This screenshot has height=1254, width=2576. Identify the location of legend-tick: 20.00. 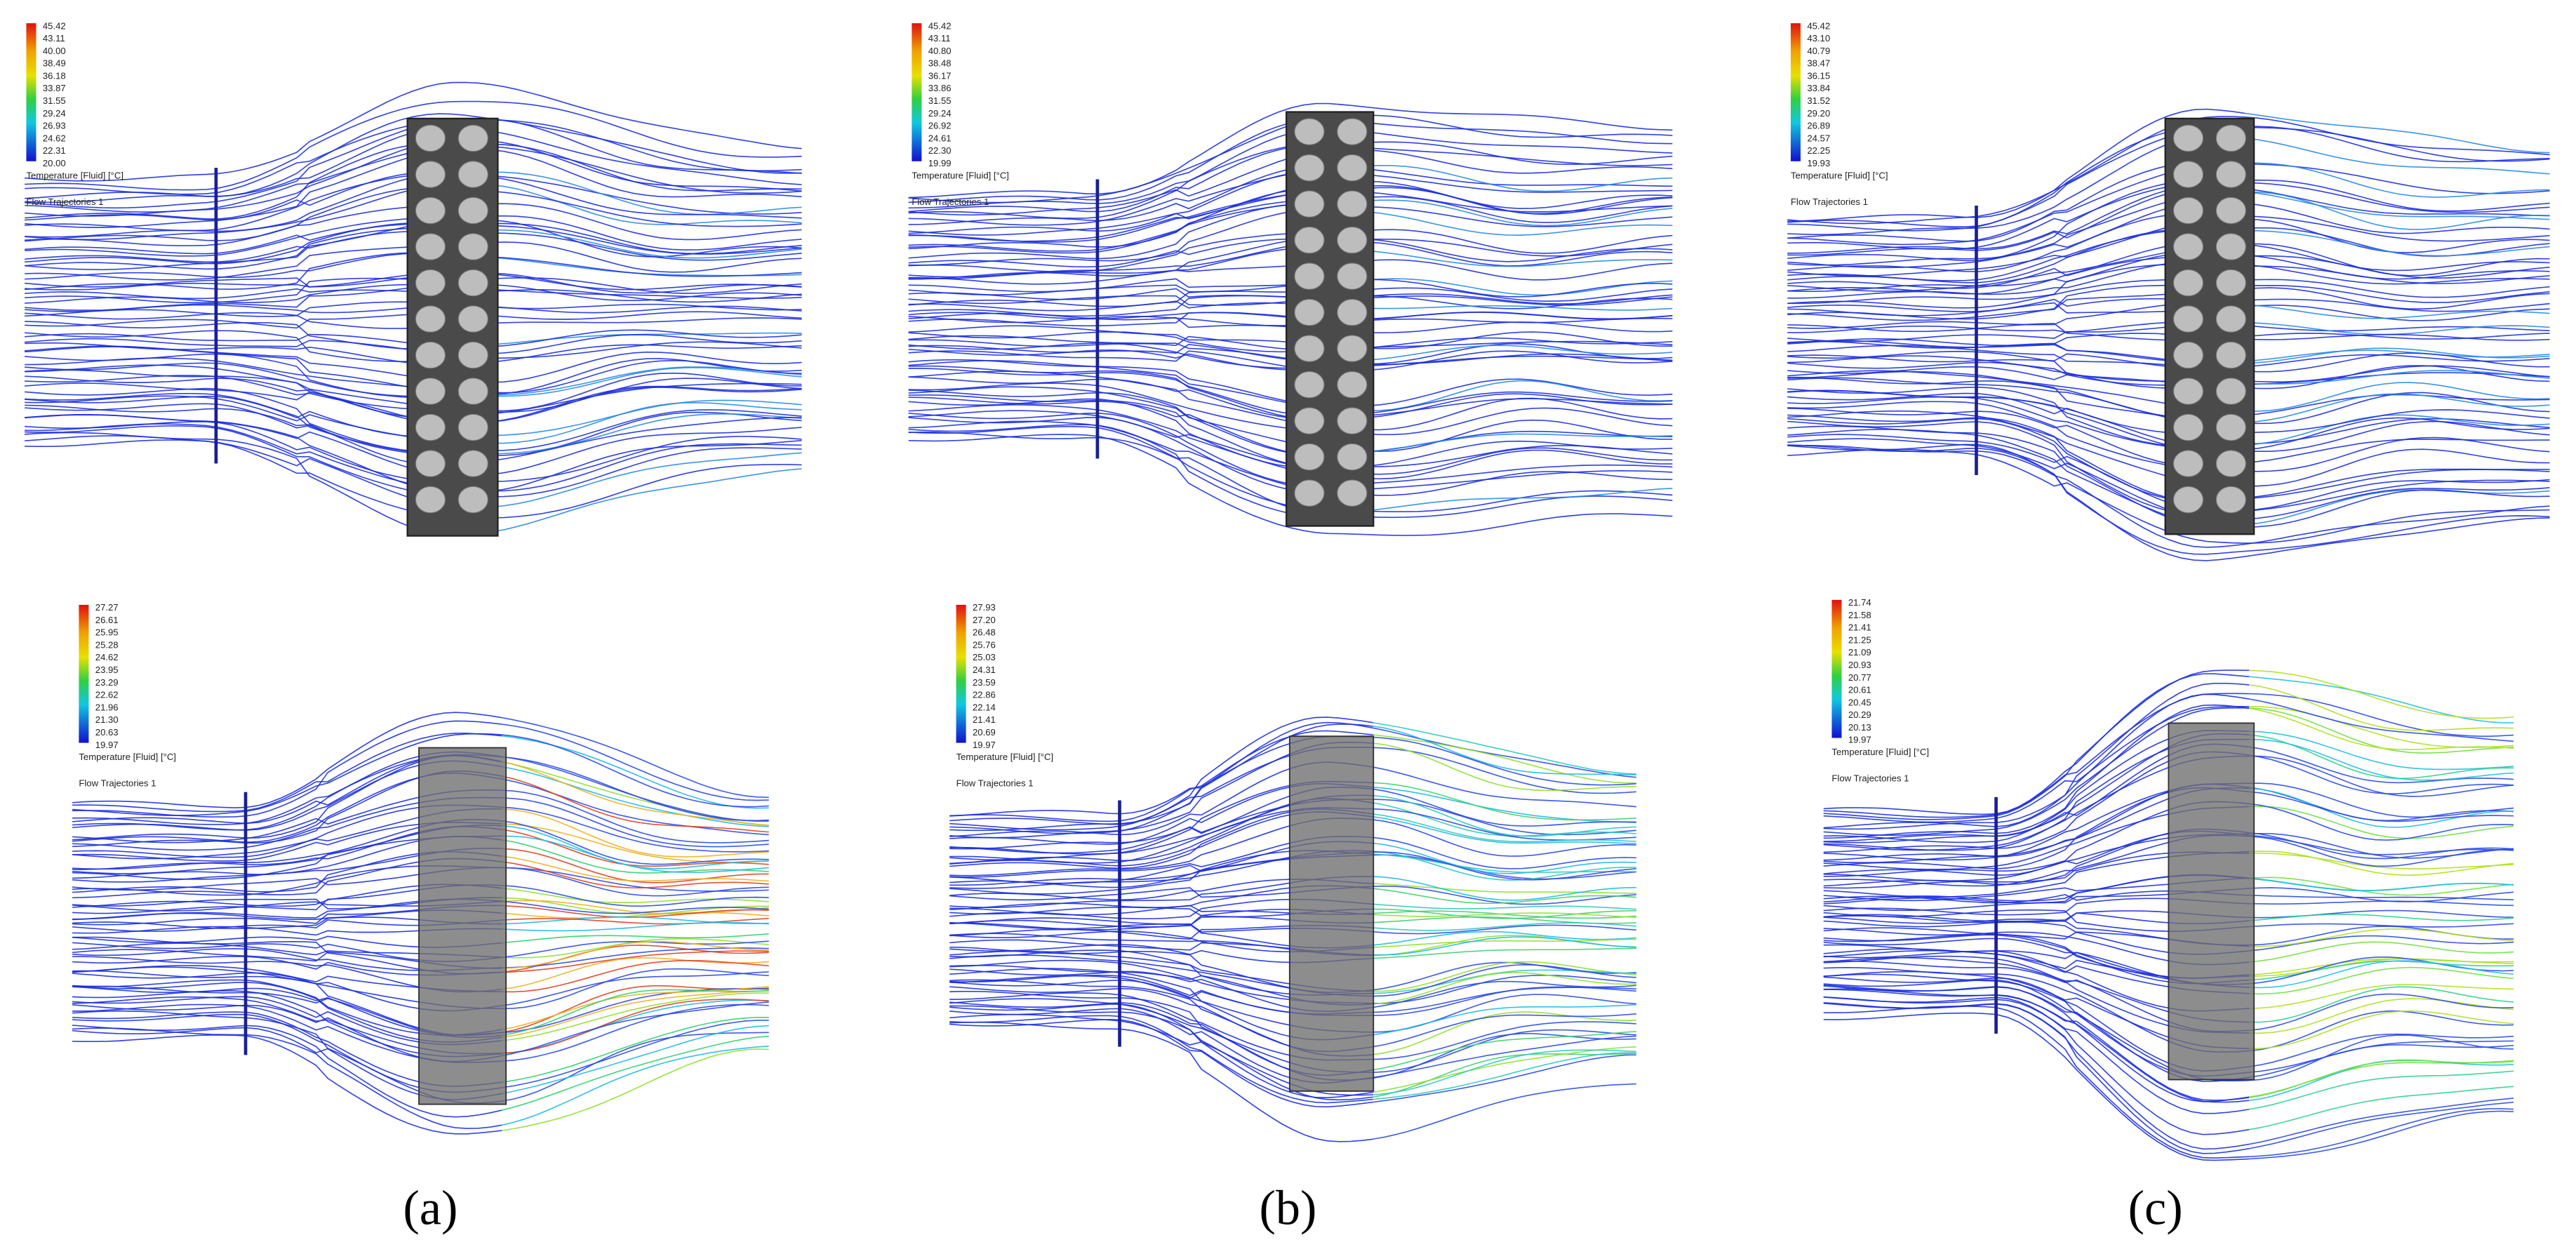
(55, 163).